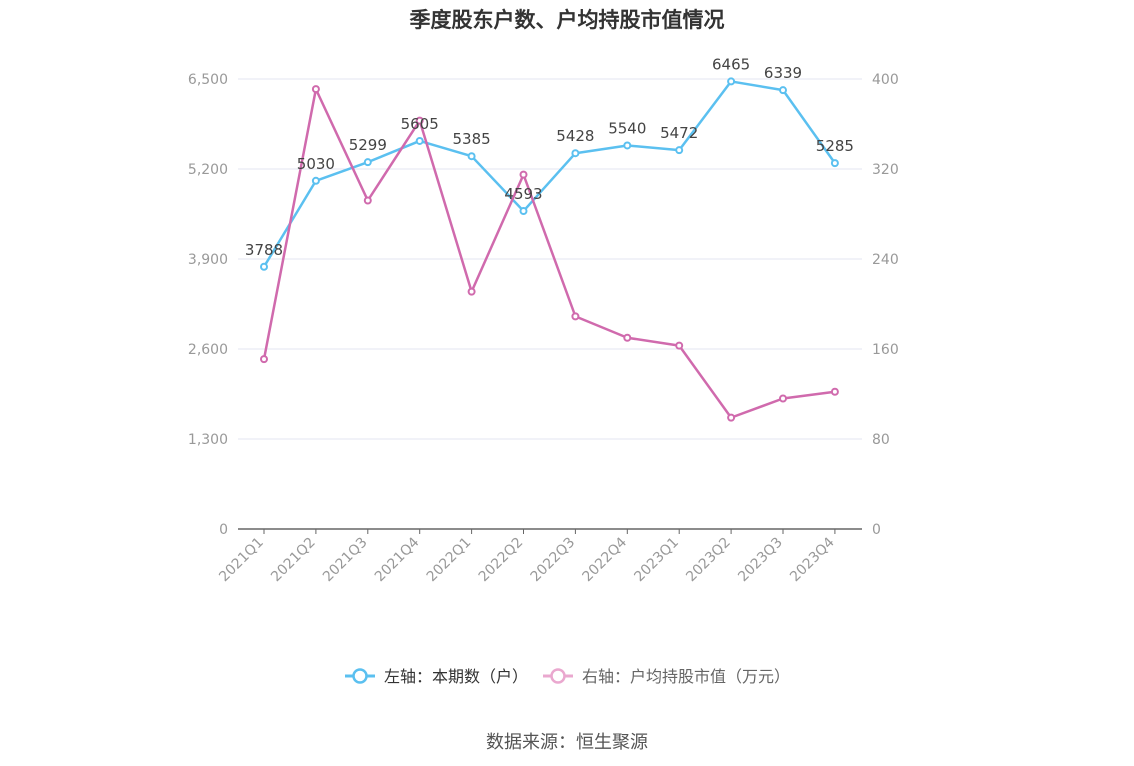 The height and width of the screenshot is (766, 1134). What do you see at coordinates (523, 194) in the screenshot?
I see `data-label: 4593` at bounding box center [523, 194].